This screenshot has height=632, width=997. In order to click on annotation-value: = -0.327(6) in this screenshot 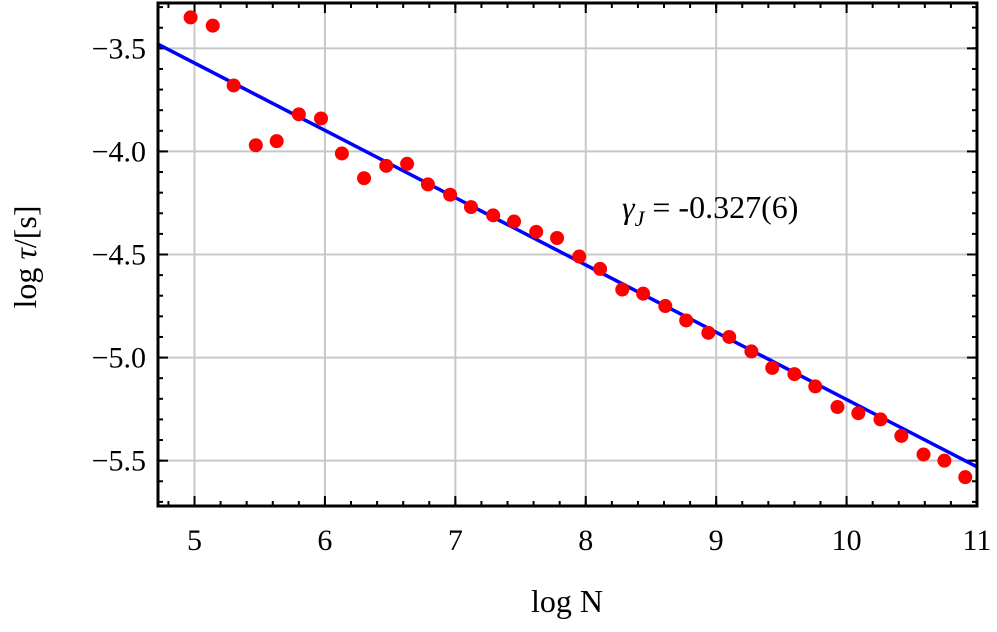, I will do `click(721, 207)`.